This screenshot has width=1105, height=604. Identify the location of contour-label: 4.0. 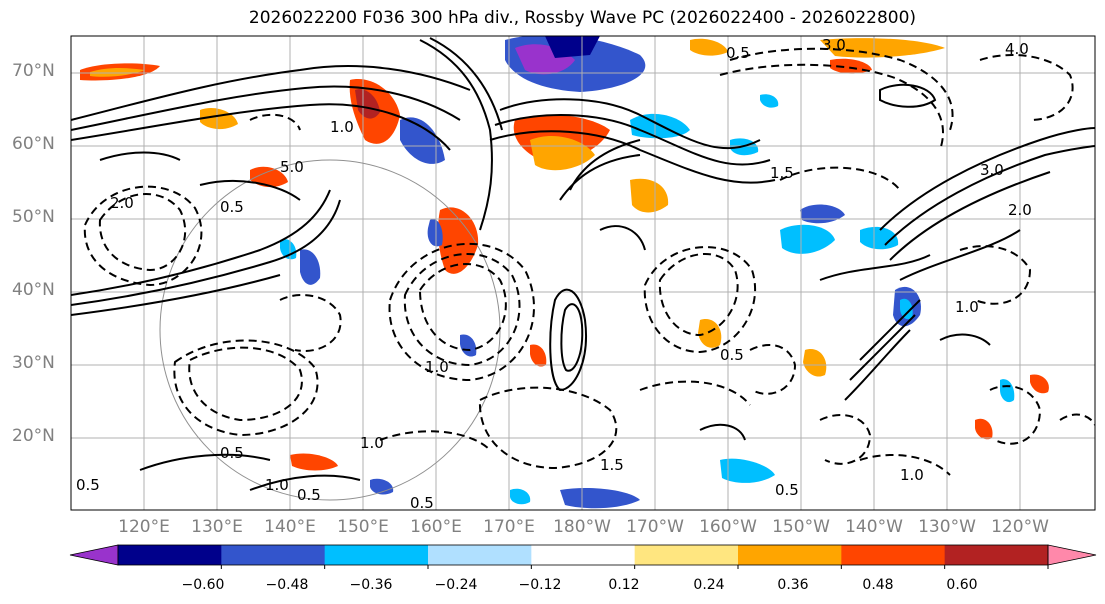
(1017, 49).